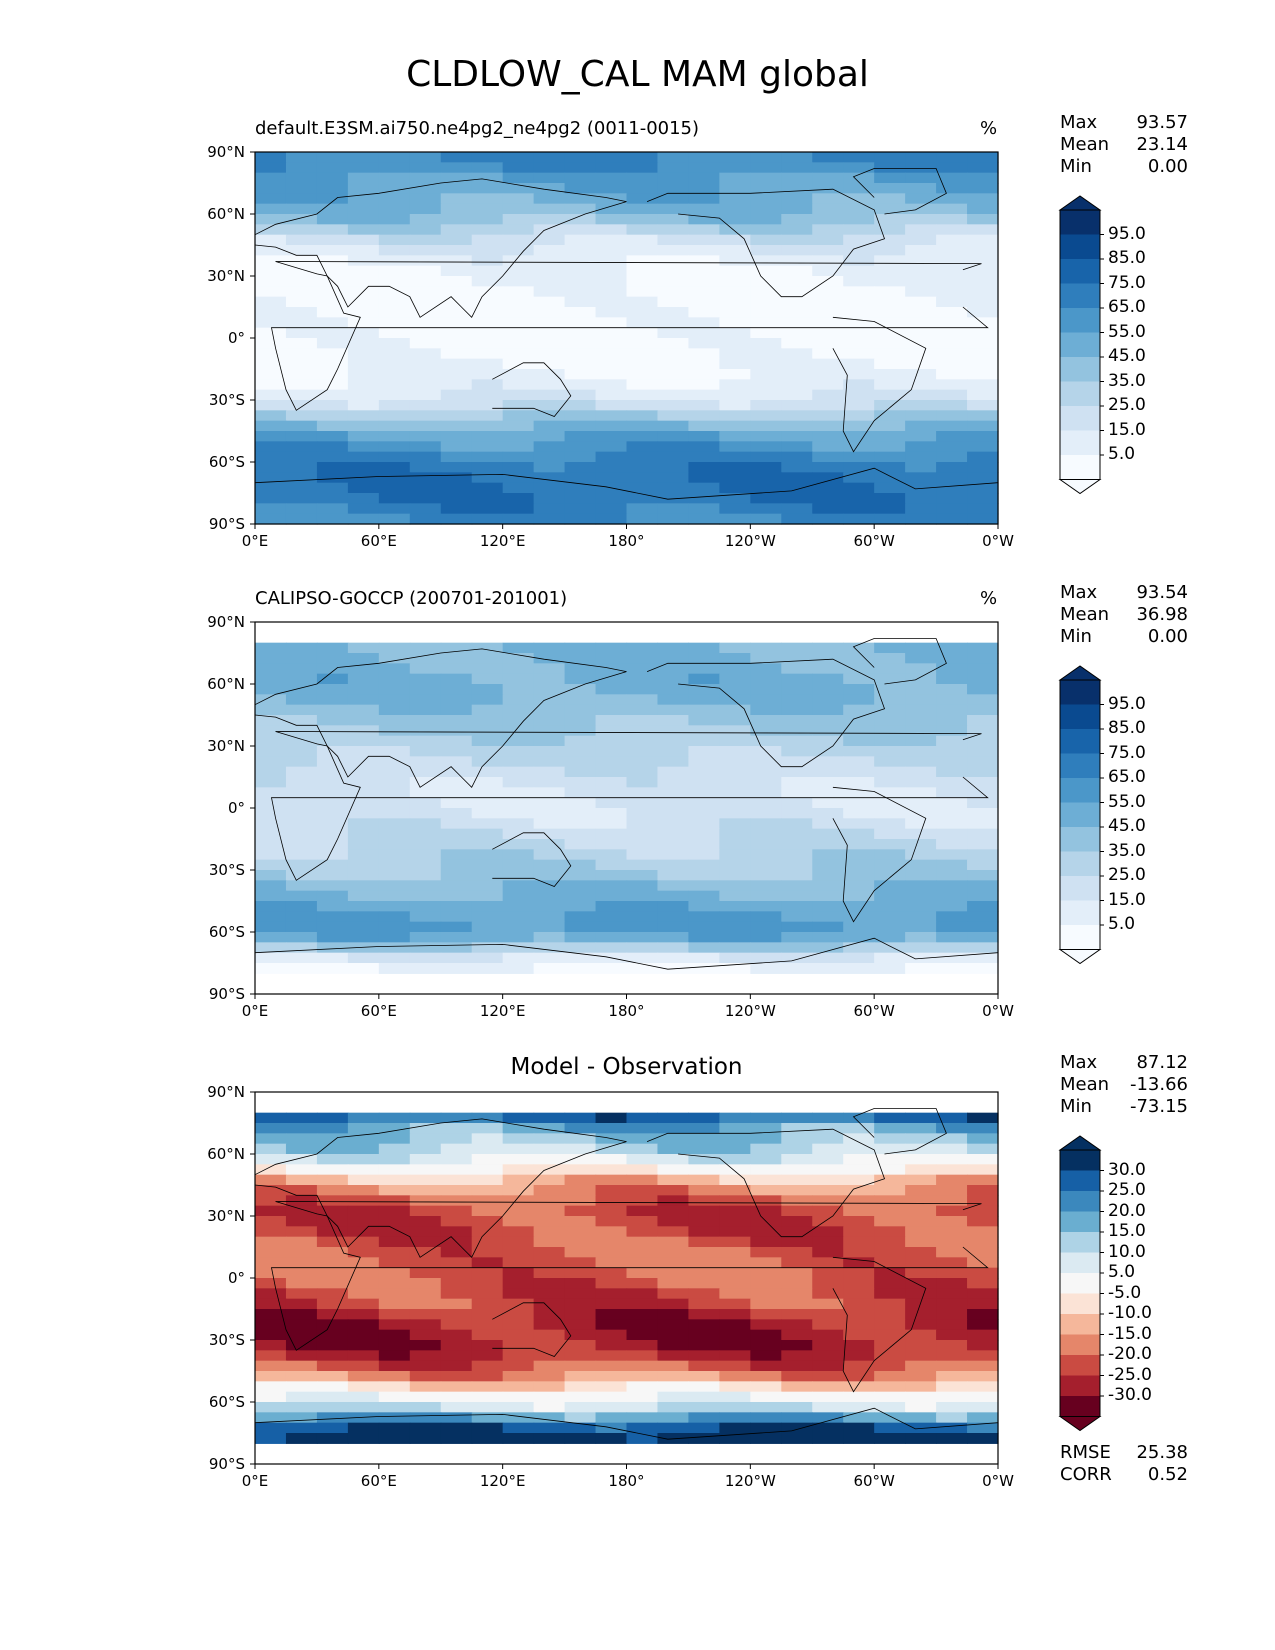 Image resolution: width=1275 pixels, height=1650 pixels. Describe the element at coordinates (1130, 1354) in the screenshot. I see `colorbar-tick-label: -20.0` at that location.